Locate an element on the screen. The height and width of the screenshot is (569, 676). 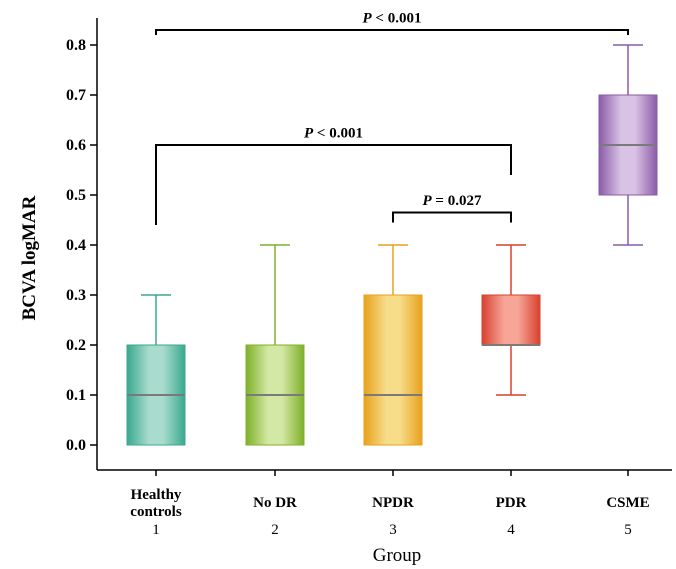
y-tick-label: 0.6 is located at coordinates (76, 145).